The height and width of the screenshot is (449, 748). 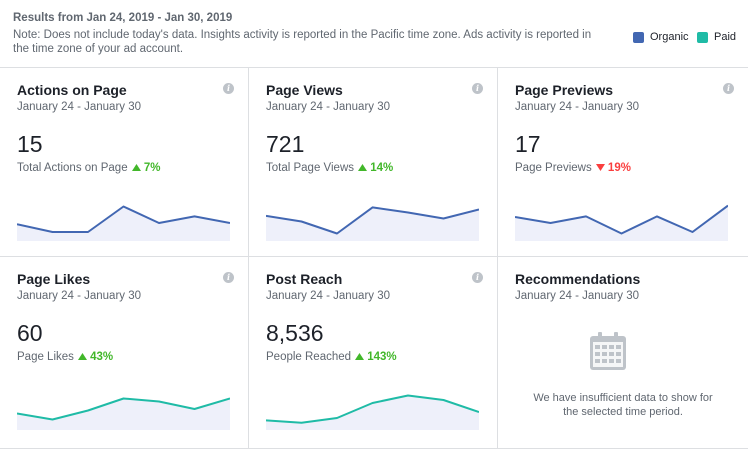 What do you see at coordinates (553, 168) in the screenshot?
I see `metric-label: Page Previews` at bounding box center [553, 168].